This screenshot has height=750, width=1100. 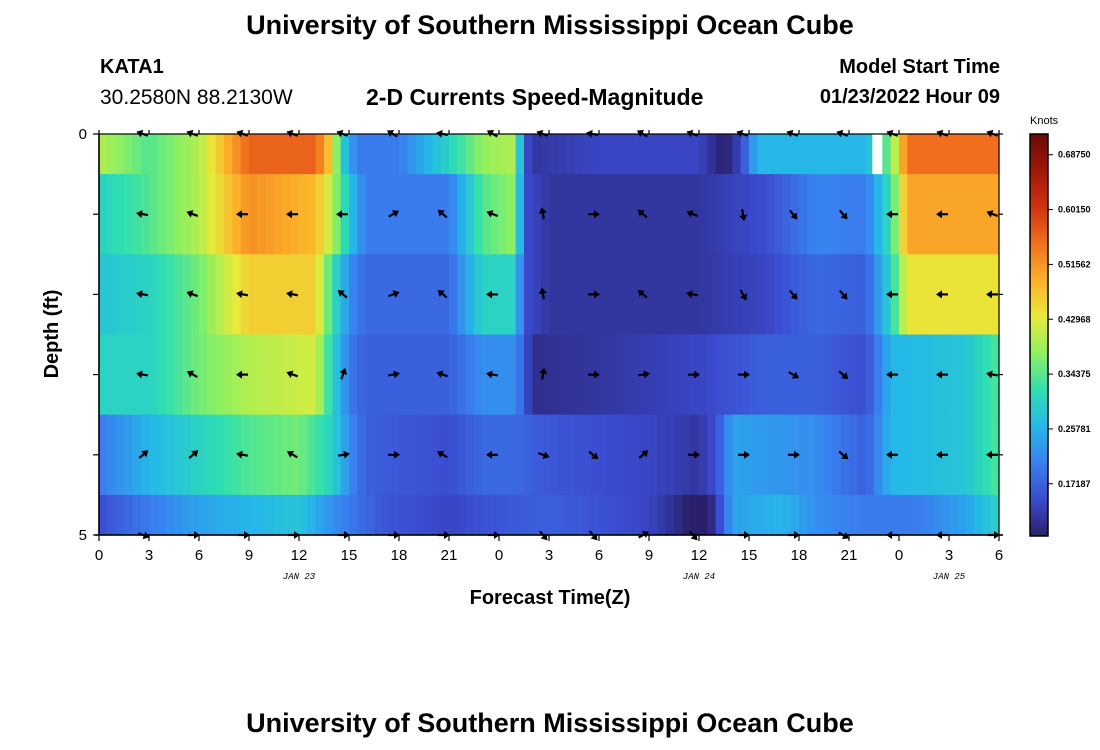 What do you see at coordinates (1039, 335) in the screenshot?
I see `colorbar` at bounding box center [1039, 335].